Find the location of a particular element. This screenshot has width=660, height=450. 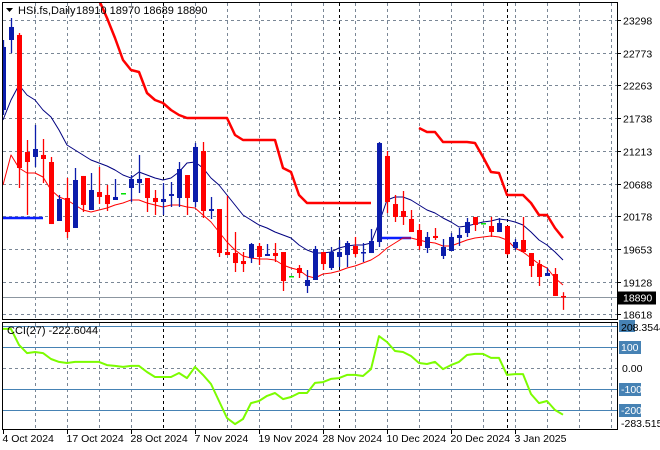

price-axis-label: 22263 is located at coordinates (637, 87).